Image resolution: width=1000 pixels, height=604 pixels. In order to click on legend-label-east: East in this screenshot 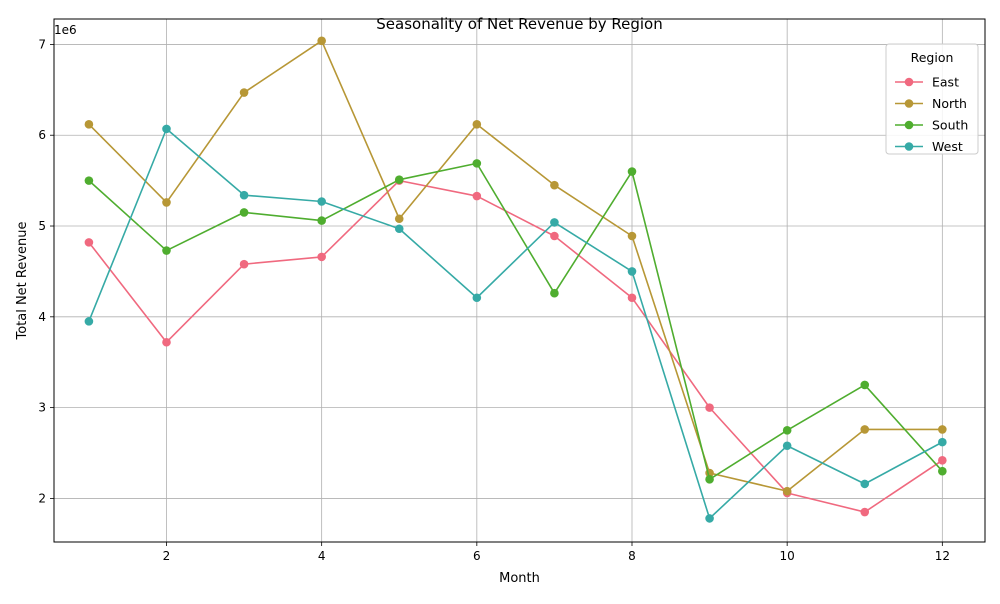, I will do `click(945, 82)`.